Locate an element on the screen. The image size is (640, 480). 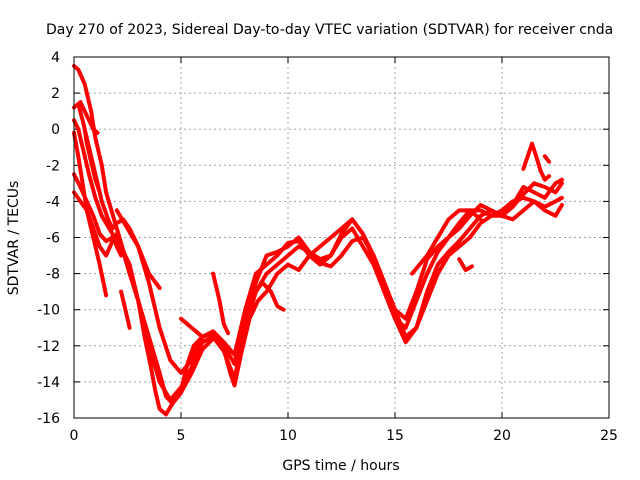
y-tick-label: -6 is located at coordinates (53, 239).